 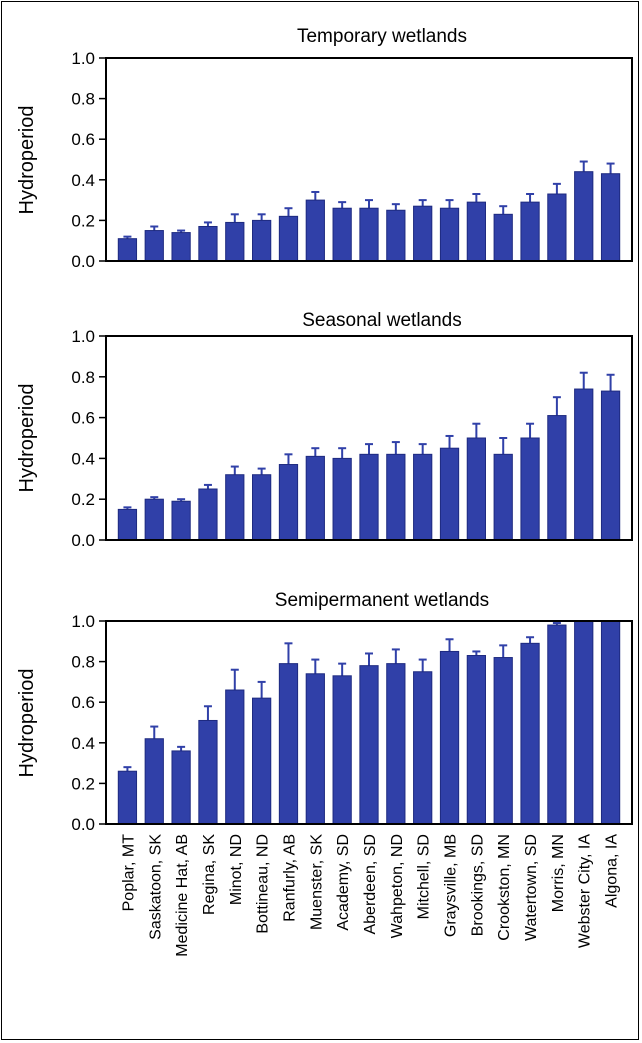 What do you see at coordinates (343, 882) in the screenshot?
I see `x-tick-label: Academy, SD` at bounding box center [343, 882].